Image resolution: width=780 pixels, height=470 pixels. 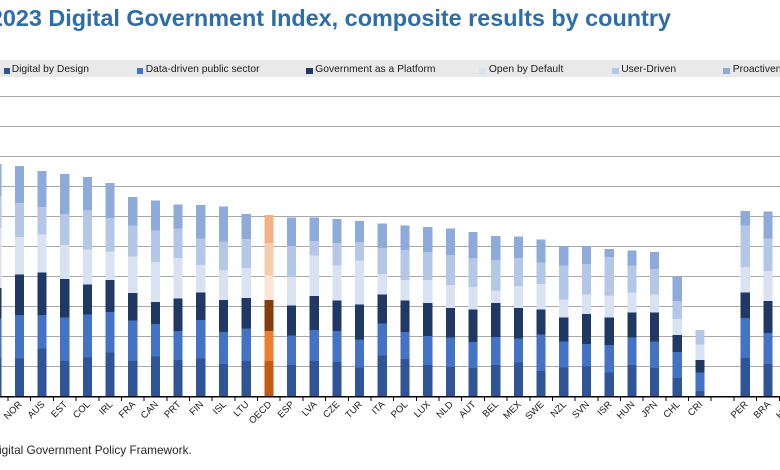 What do you see at coordinates (740, 410) in the screenshot?
I see `svg-text: PER` at bounding box center [740, 410].